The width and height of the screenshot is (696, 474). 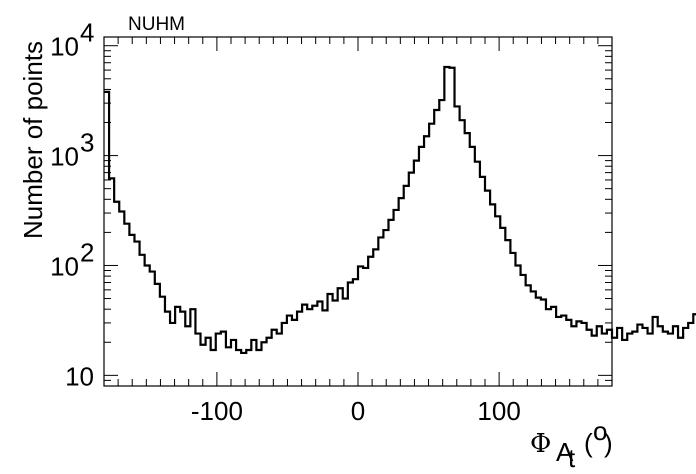 What do you see at coordinates (600, 431) in the screenshot?
I see `x-axis-label-unit: o` at bounding box center [600, 431].